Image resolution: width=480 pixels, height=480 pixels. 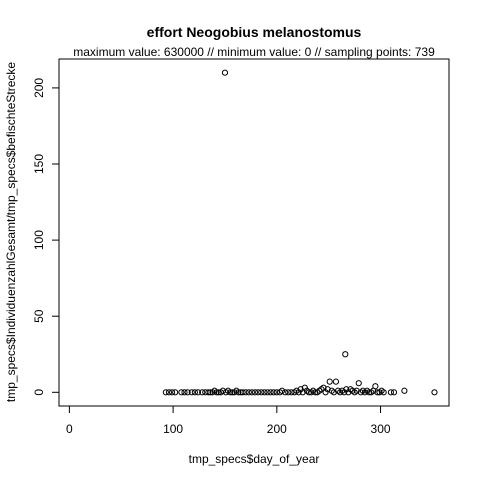 I want to click on x-tick-label: 200, so click(x=277, y=429).